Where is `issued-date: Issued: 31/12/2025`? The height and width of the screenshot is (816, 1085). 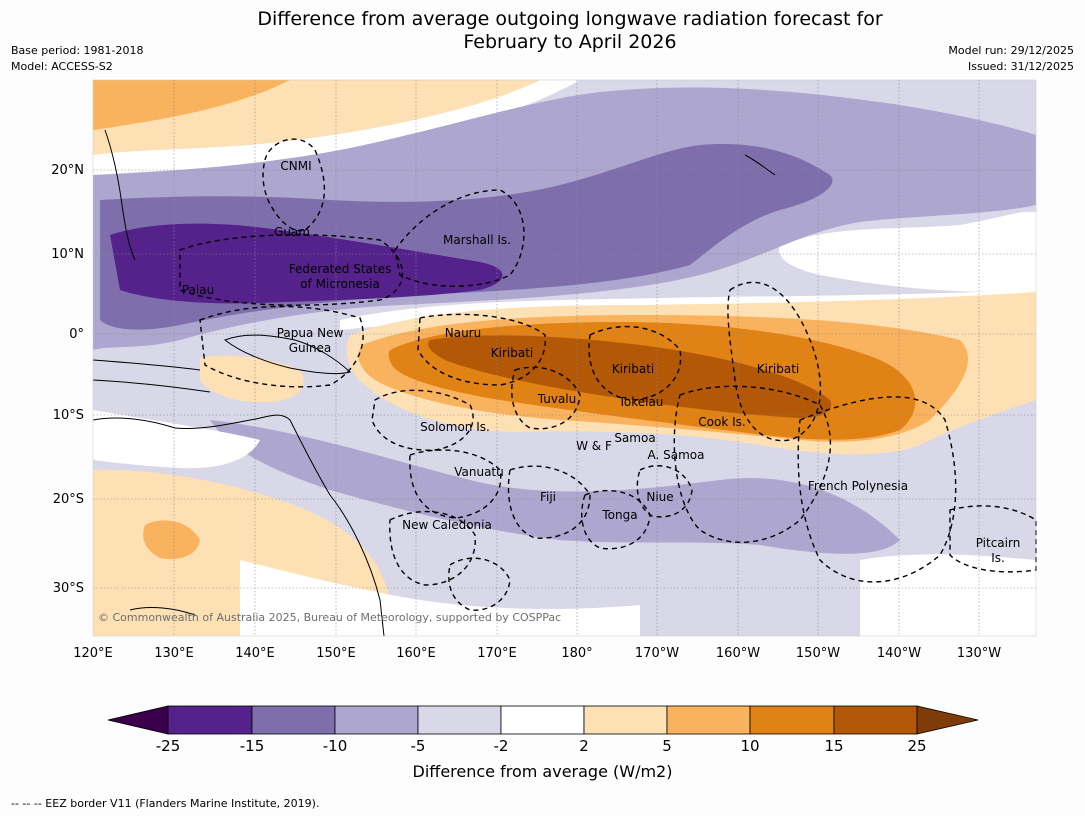
issued-date: Issued: 31/12/2025 is located at coordinates (1020, 66).